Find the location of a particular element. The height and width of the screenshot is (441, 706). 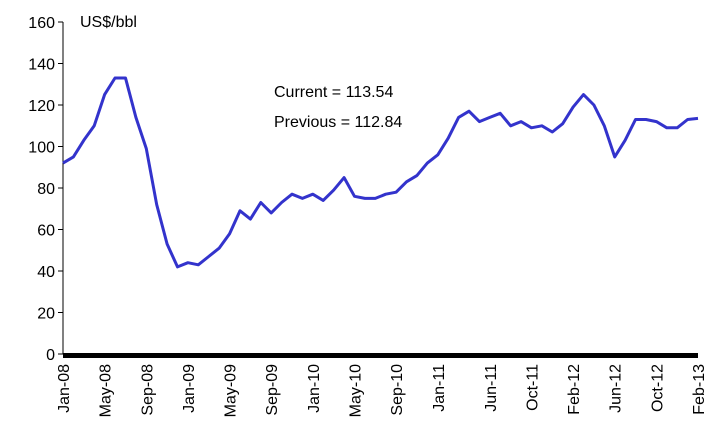

unit-label: US$/bbl is located at coordinates (108, 22).